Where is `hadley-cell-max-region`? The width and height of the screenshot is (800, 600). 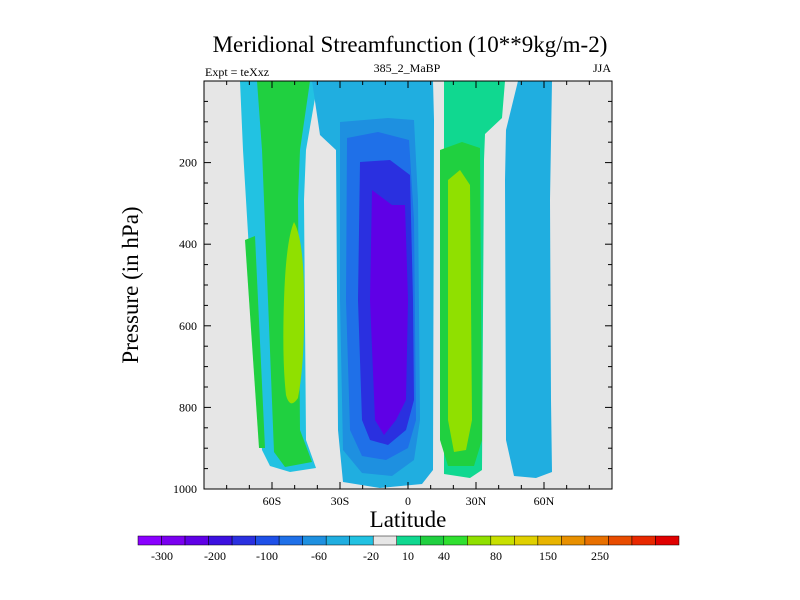
hadley-cell-max-region is located at coordinates (389, 312).